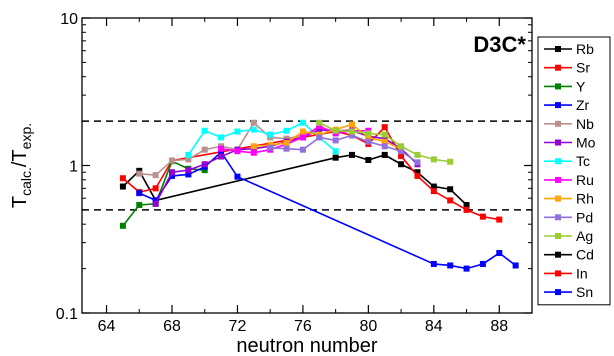 Image resolution: width=614 pixels, height=356 pixels. I want to click on x-tick-label: 64, so click(107, 326).